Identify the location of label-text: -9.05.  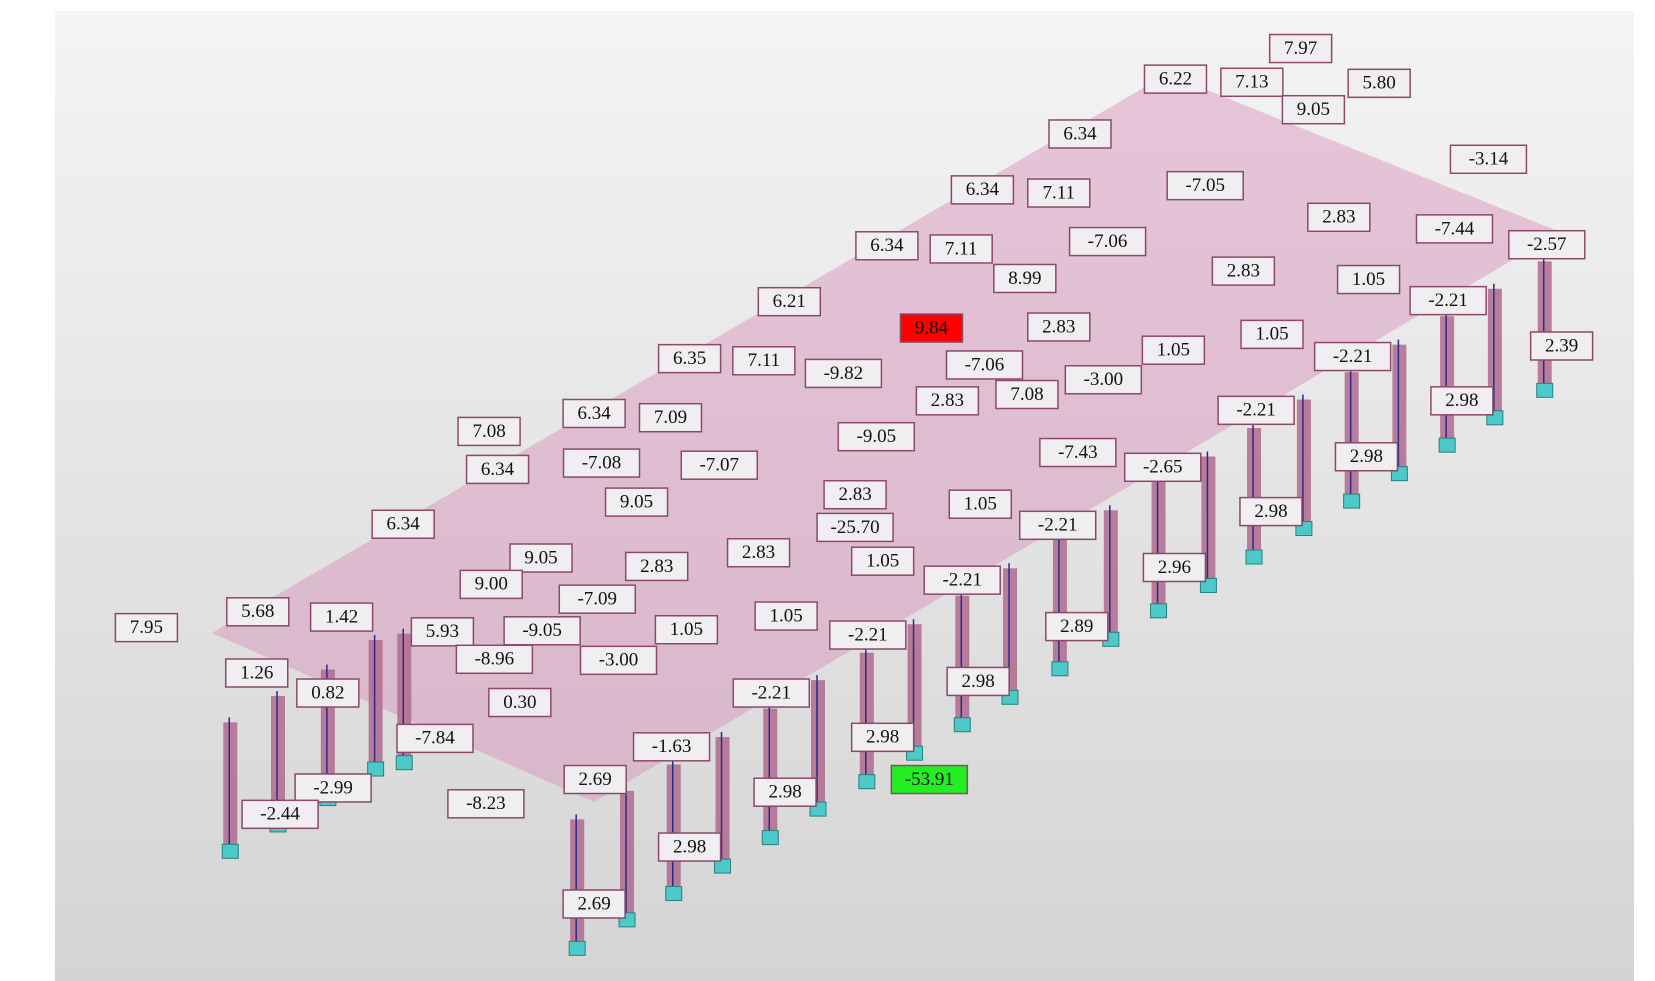
(877, 436).